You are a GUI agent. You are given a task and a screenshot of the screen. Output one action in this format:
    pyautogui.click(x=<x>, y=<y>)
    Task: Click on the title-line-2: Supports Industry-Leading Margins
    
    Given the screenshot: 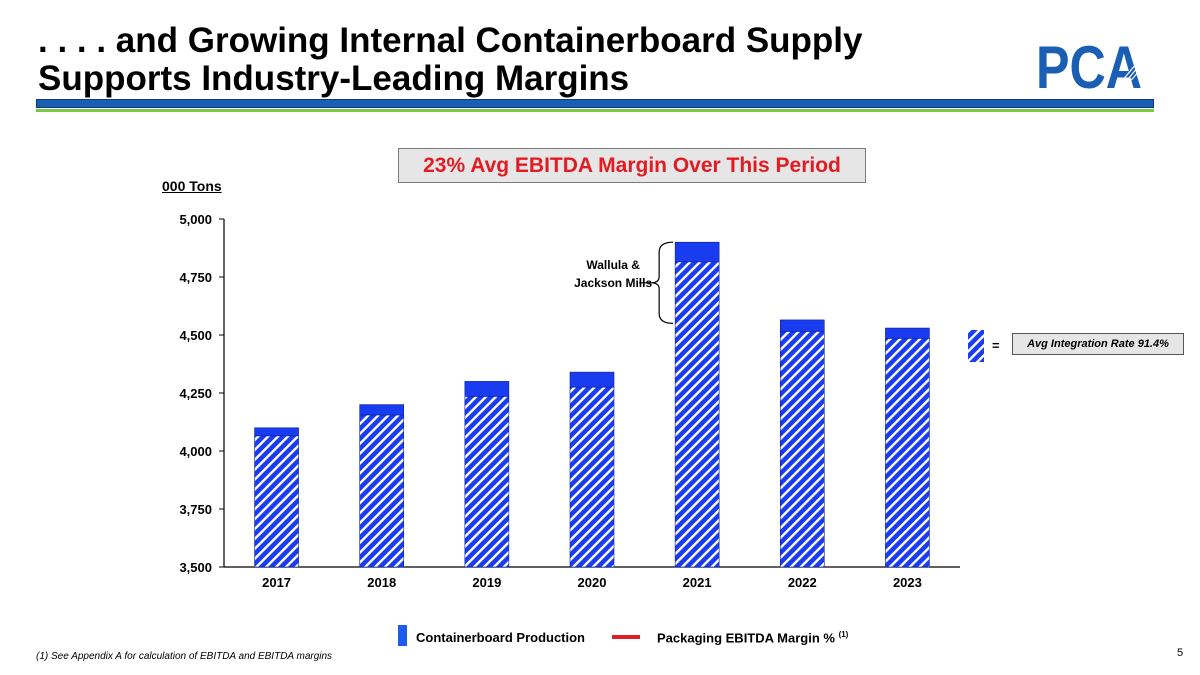 What is the action you would take?
    pyautogui.click(x=334, y=78)
    